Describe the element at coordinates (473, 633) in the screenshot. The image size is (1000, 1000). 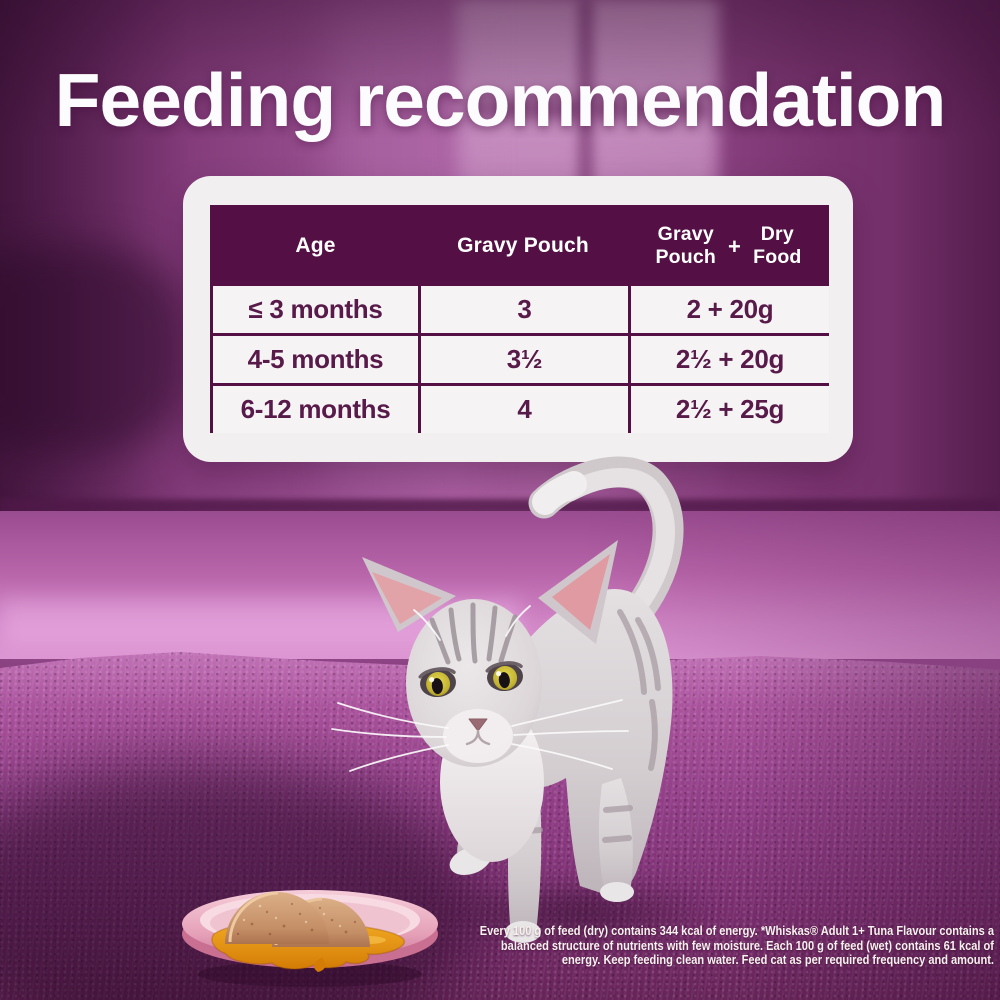
I see `forehead-stripes` at that location.